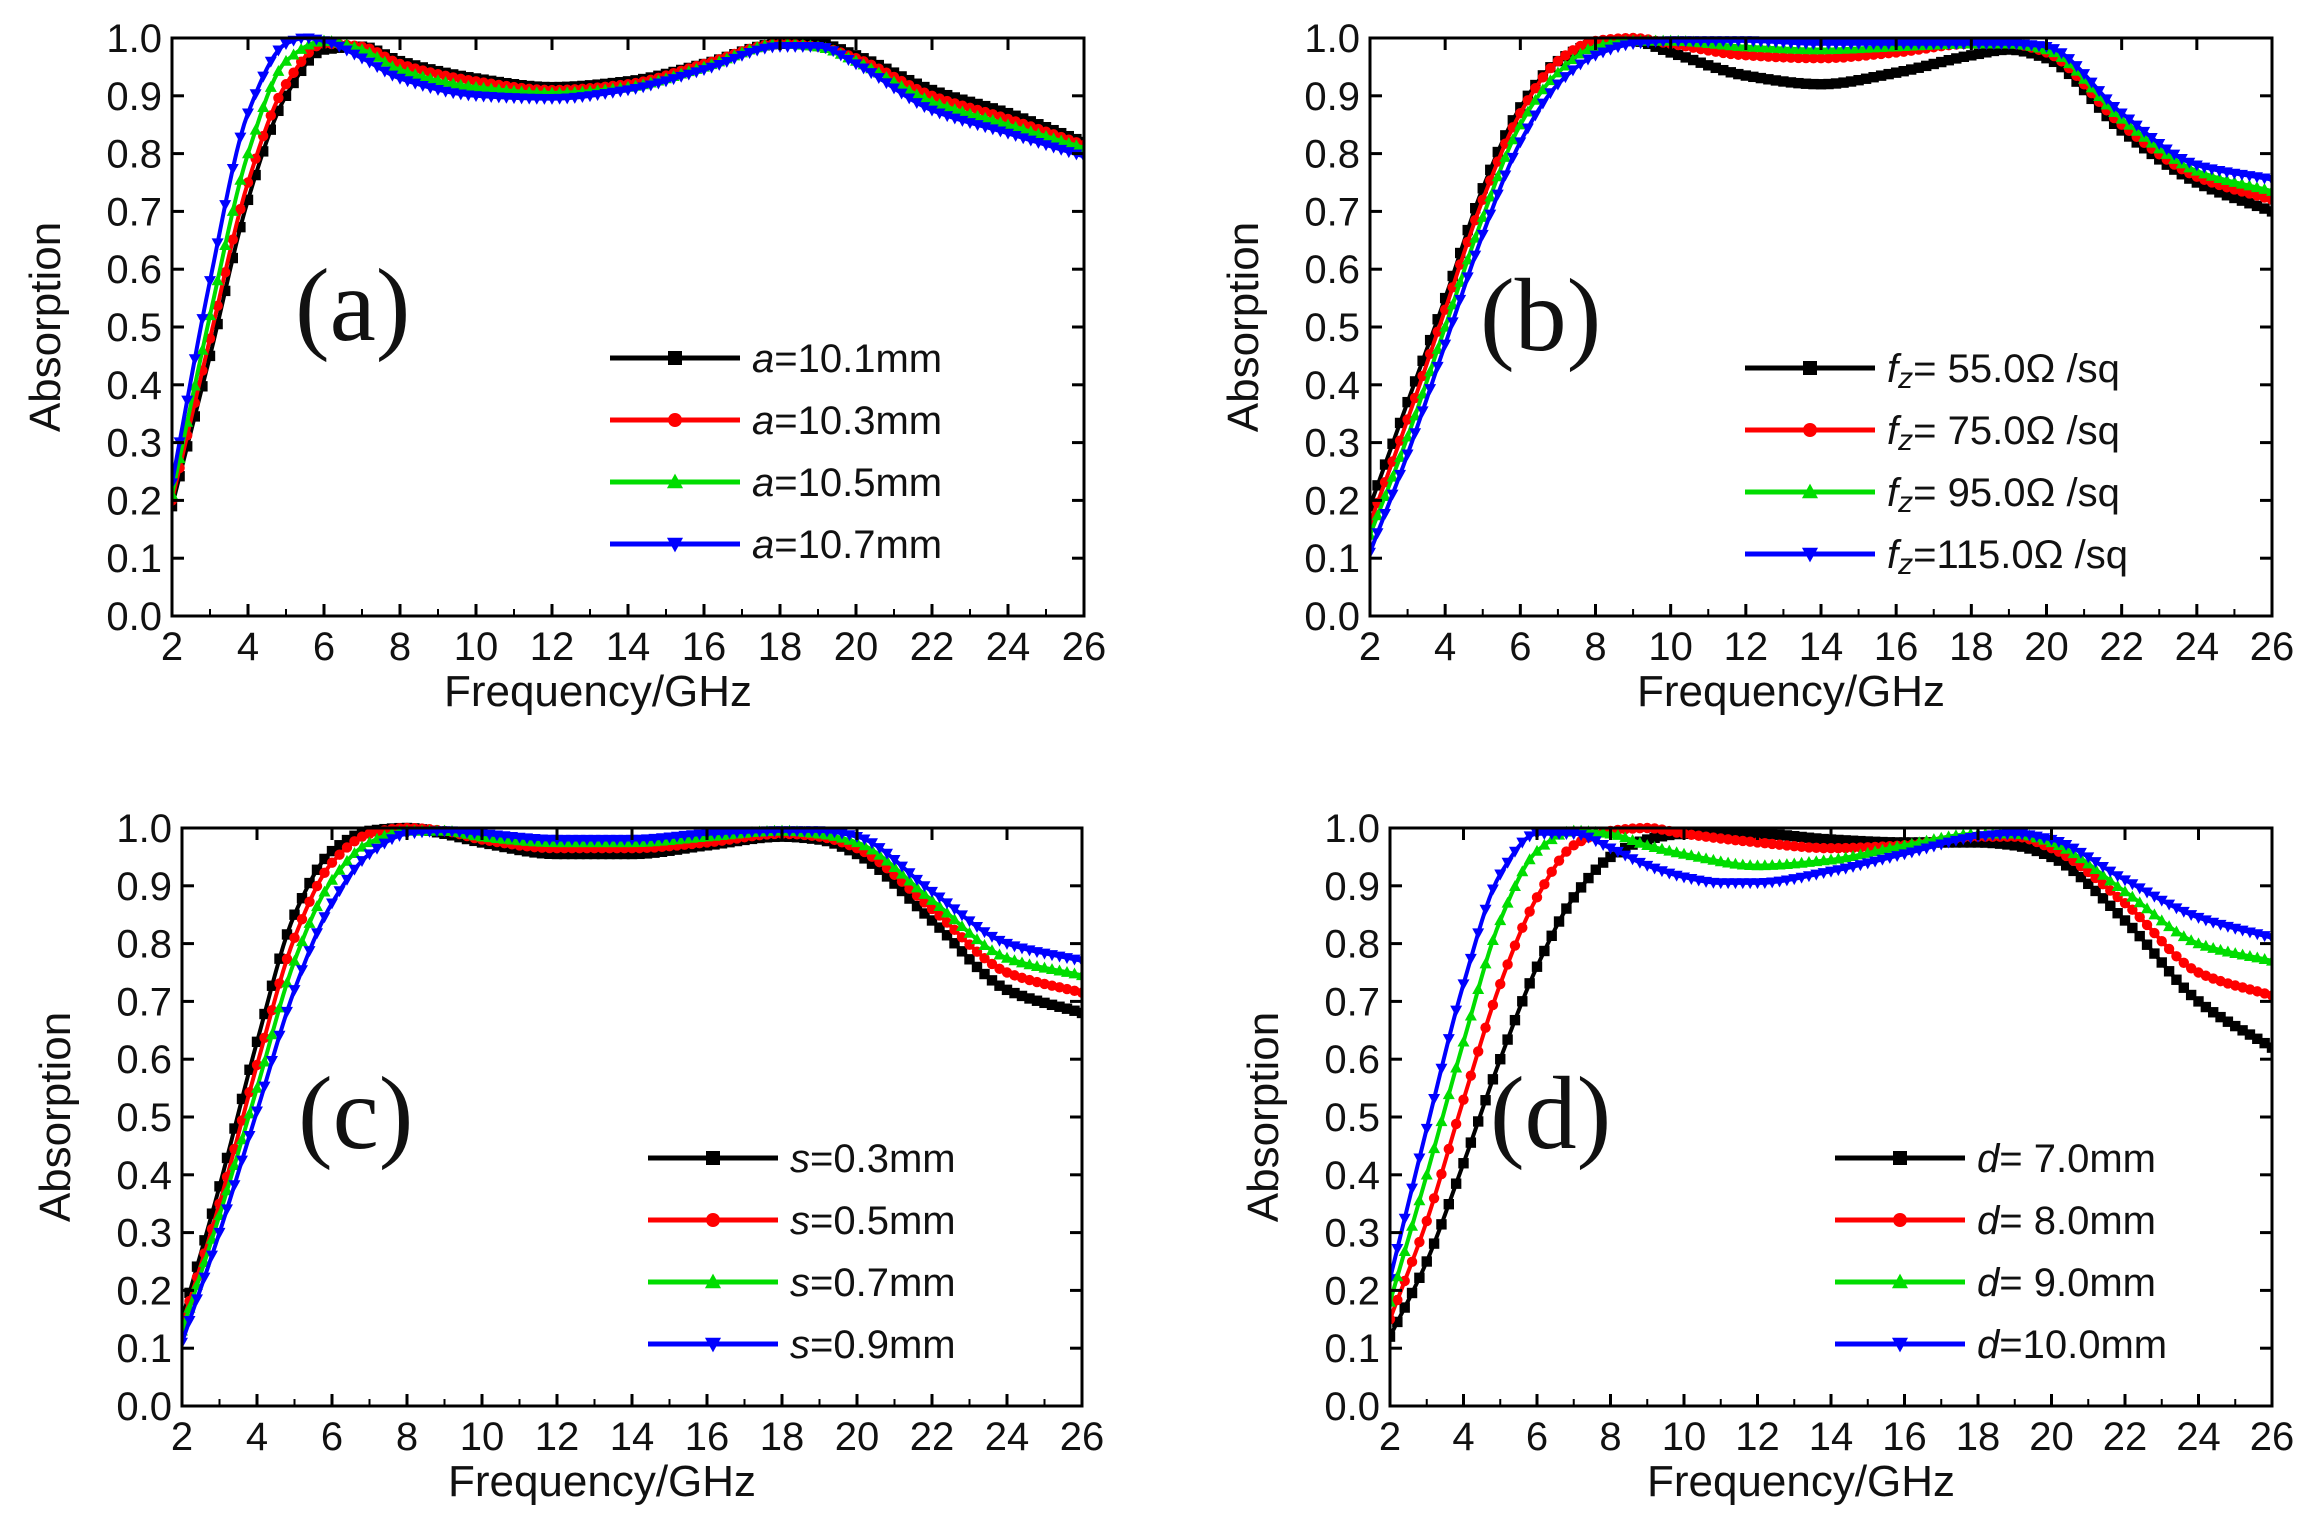 This screenshot has height=1522, width=2320. Describe the element at coordinates (1390, 1437) in the screenshot. I see `x-tick-label: 2` at that location.